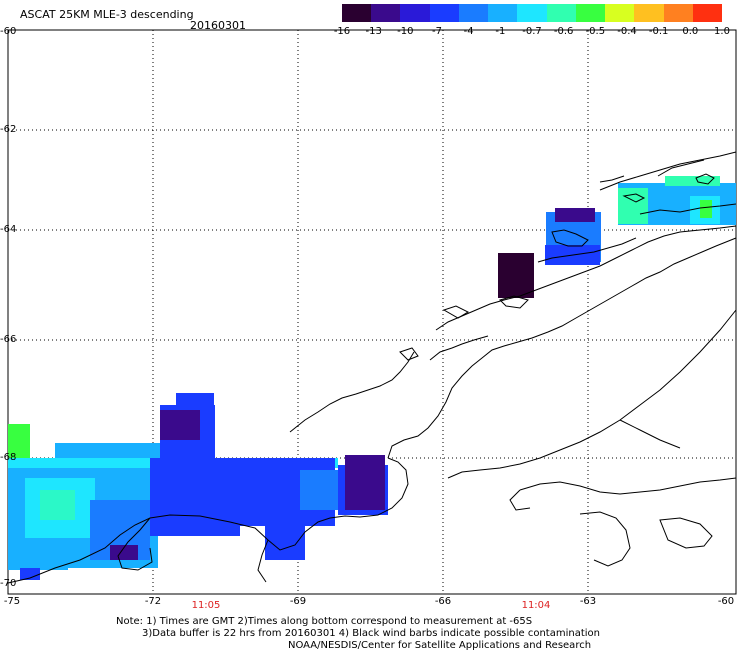 This screenshot has height=651, width=740. Describe the element at coordinates (8, 457) in the screenshot. I see `y-tick-label: -68` at that location.